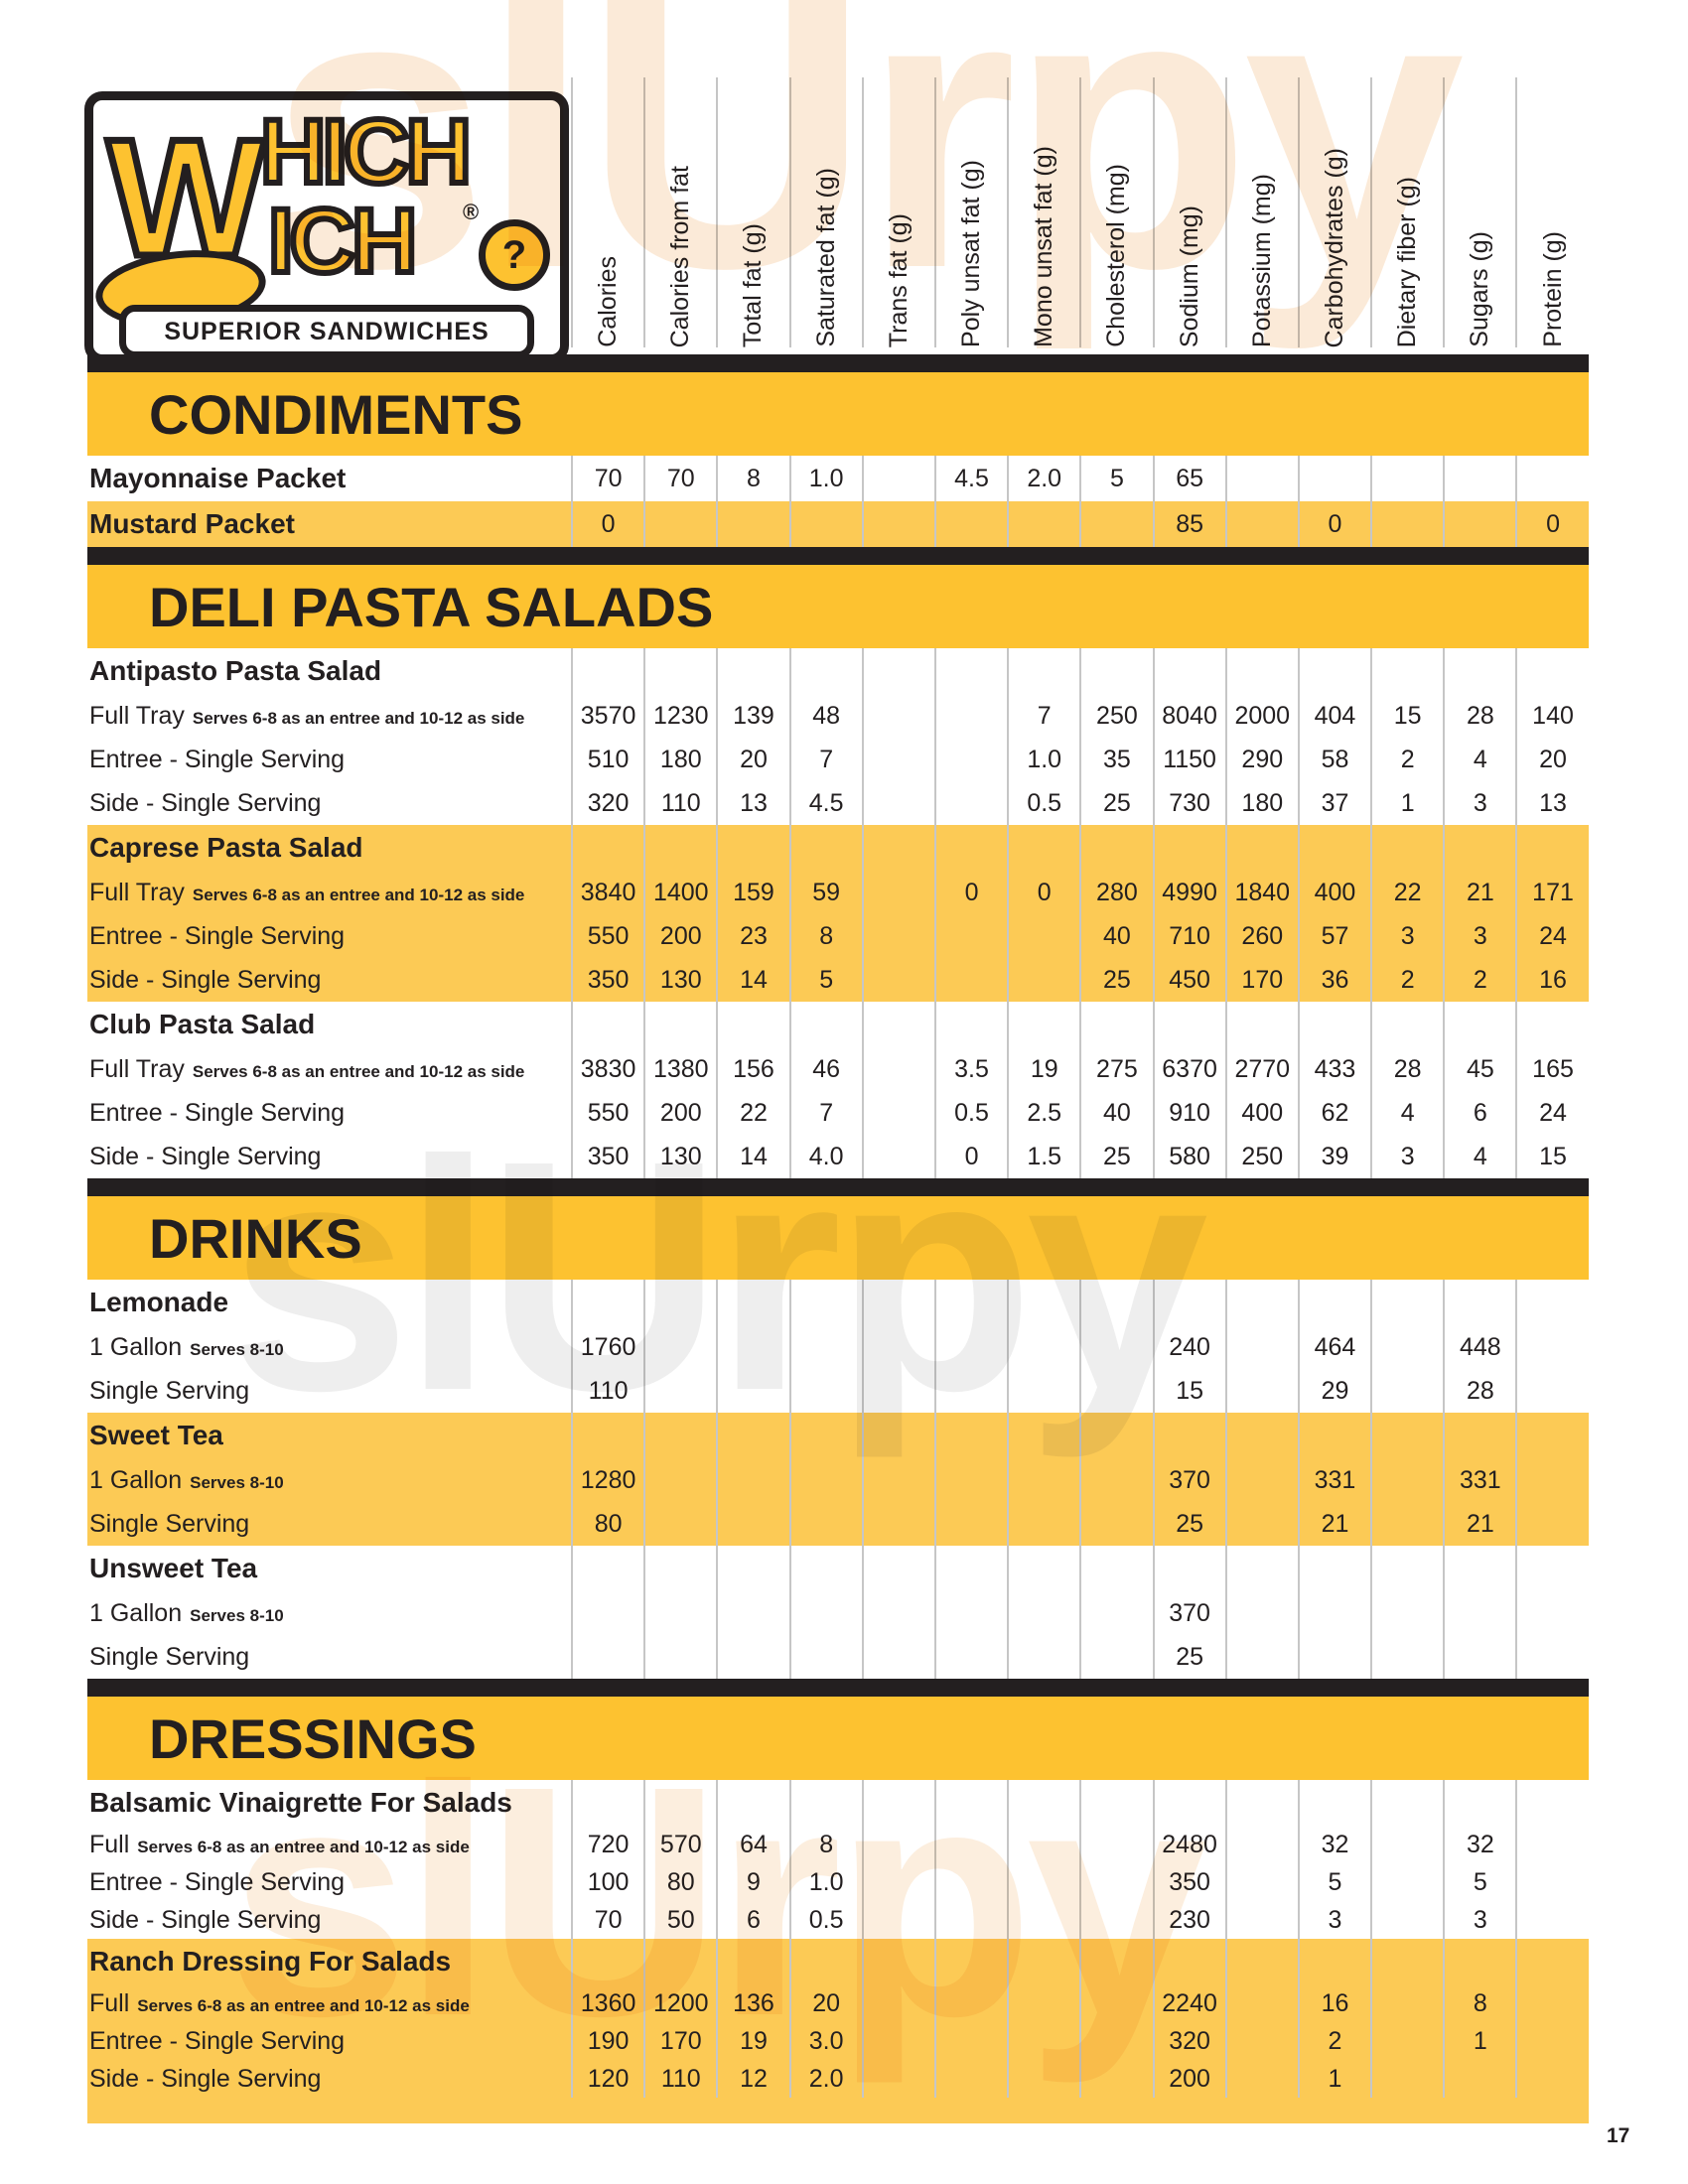 This screenshot has width=1688, height=2184. I want to click on nutrition-row: Side - Single Serving 70 50 6 0.5 230 3 3, so click(838, 1920).